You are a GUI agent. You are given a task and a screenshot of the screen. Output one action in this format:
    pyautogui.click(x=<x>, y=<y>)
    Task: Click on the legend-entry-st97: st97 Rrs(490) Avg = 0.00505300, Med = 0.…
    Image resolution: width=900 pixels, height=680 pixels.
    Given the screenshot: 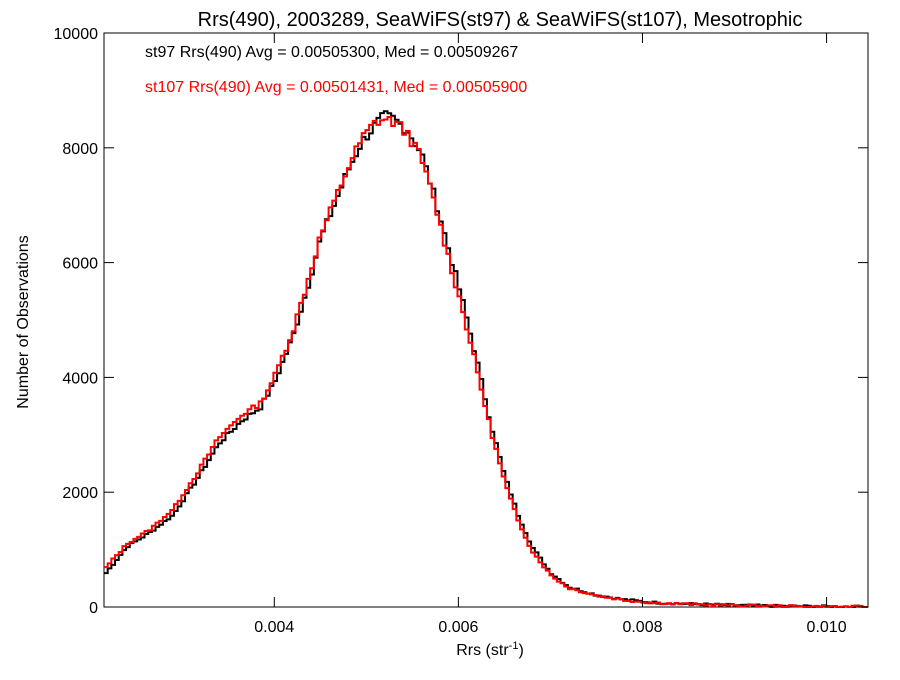 What is the action you would take?
    pyautogui.click(x=331, y=52)
    